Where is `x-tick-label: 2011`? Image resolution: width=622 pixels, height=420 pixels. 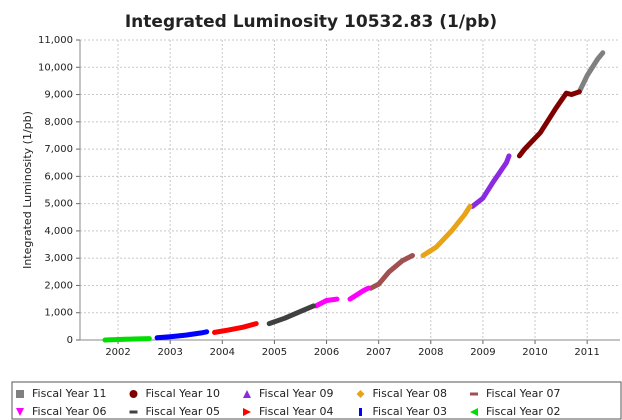
x-tick-label: 2011 is located at coordinates (586, 352).